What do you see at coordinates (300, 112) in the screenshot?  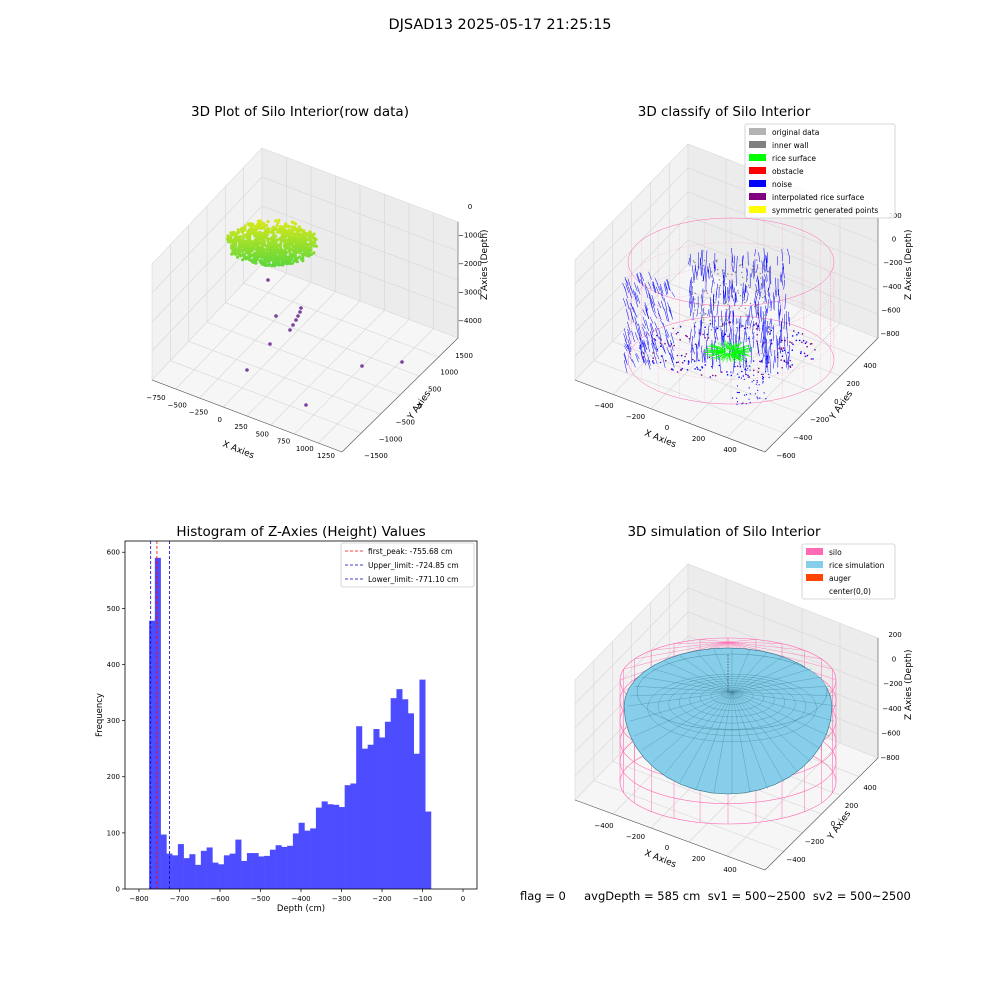 I see `panel-title-raw: 3D Plot of Silo Interior(row data)` at bounding box center [300, 112].